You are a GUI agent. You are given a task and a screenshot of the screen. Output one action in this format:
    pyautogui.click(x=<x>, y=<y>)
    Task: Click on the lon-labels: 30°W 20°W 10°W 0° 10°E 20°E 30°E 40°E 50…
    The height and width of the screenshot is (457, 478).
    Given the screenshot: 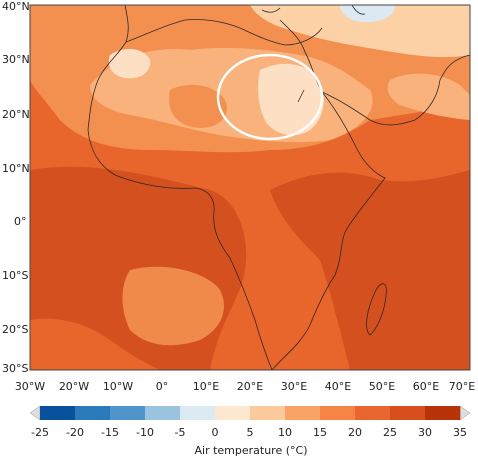 What is the action you would take?
    pyautogui.click(x=245, y=386)
    